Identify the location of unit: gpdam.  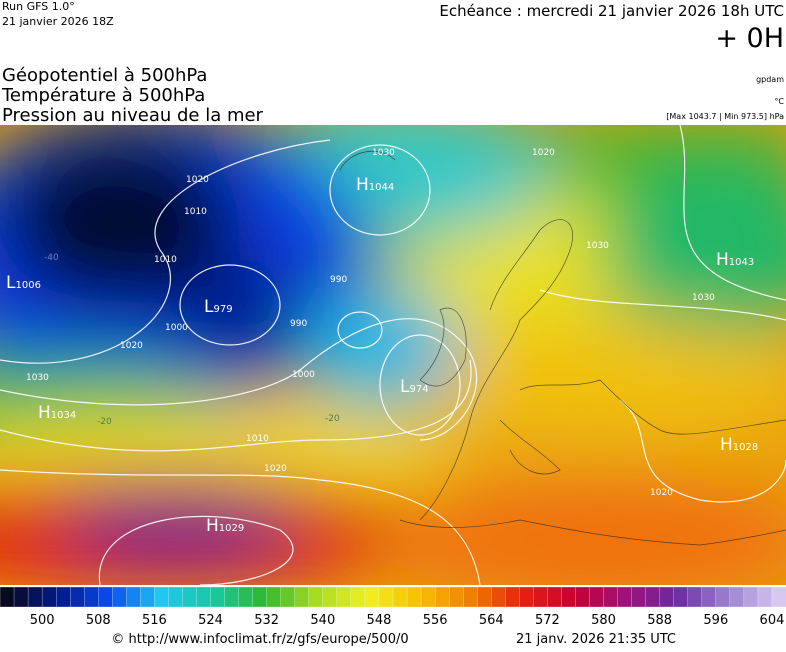
(770, 79).